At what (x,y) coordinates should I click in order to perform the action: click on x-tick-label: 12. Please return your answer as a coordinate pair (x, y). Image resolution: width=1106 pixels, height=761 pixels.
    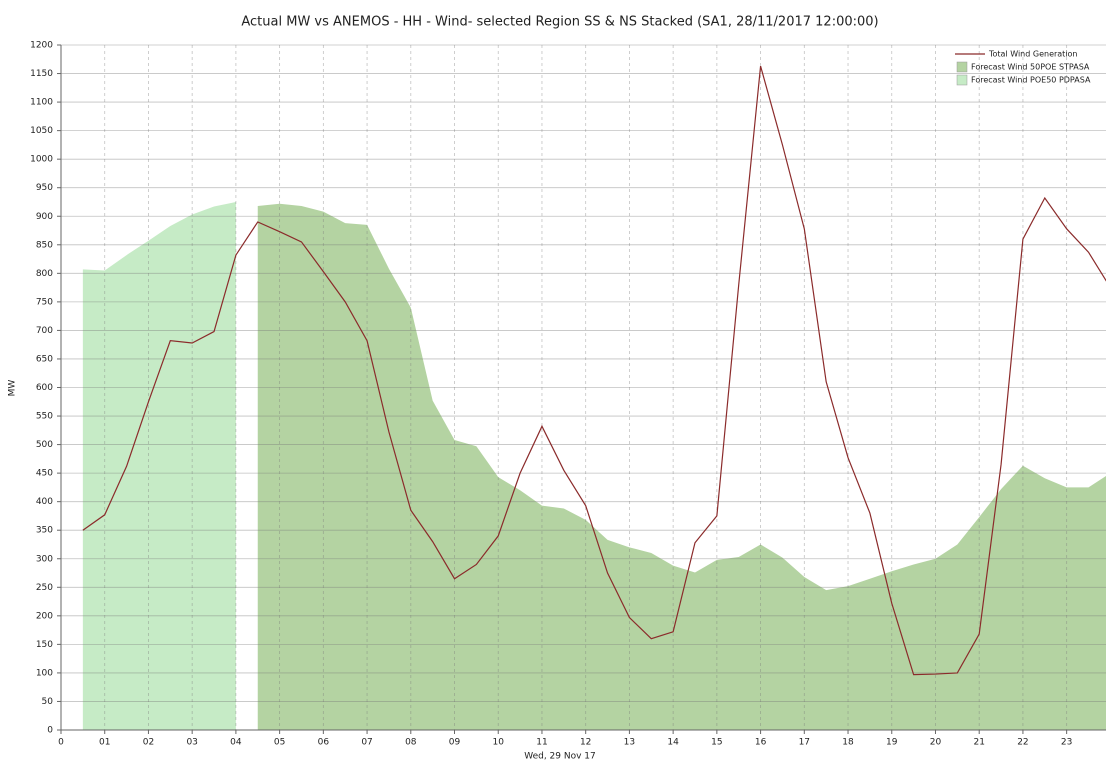
    Looking at the image, I should click on (585, 743).